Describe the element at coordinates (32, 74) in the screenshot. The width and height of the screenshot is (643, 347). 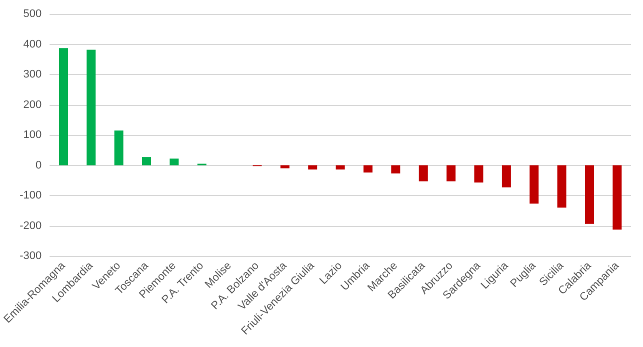
I see `y-tick-label: 300` at that location.